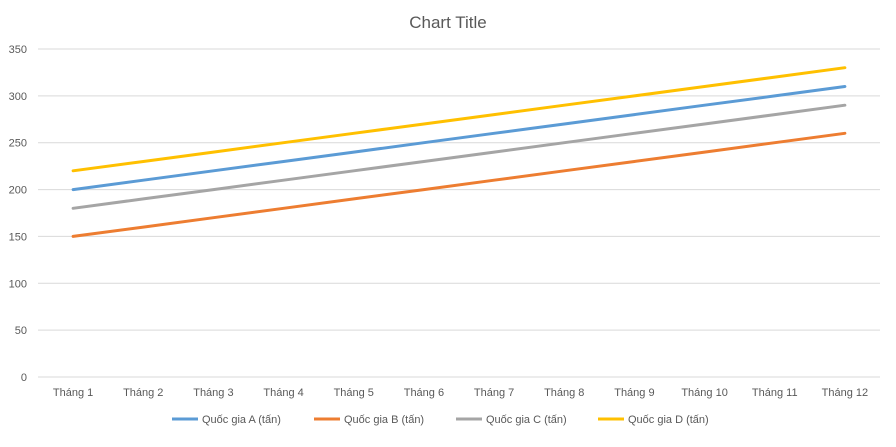 This screenshot has height=447, width=896. I want to click on x-tick-label: Tháng 1, so click(73, 393).